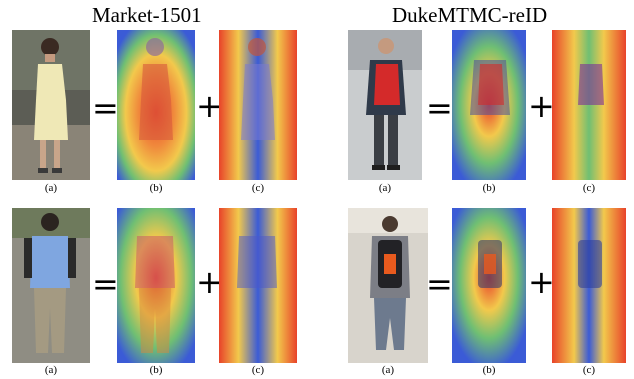 This screenshot has height=379, width=634. What do you see at coordinates (156, 285) in the screenshot?
I see `heatmap-market-man-b` at bounding box center [156, 285].